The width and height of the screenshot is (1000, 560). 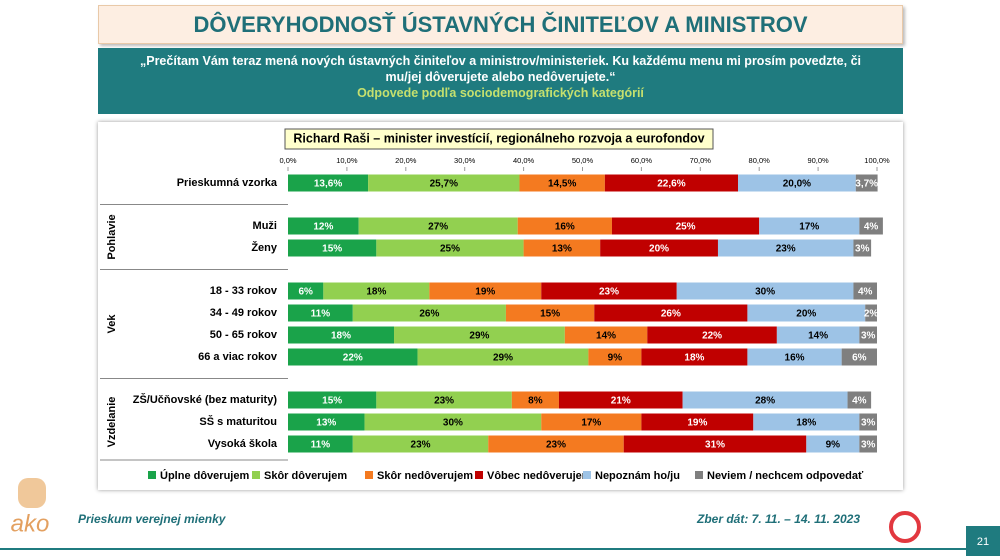 I want to click on category-label: 34 - 49 rokov, so click(x=244, y=313).